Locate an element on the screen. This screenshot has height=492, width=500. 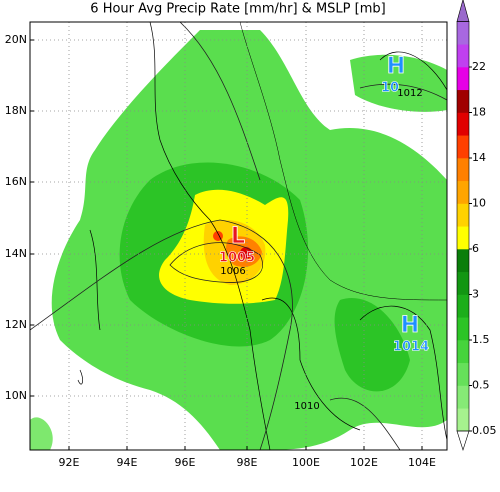
pressure-symbol: L is located at coordinates (238, 236).